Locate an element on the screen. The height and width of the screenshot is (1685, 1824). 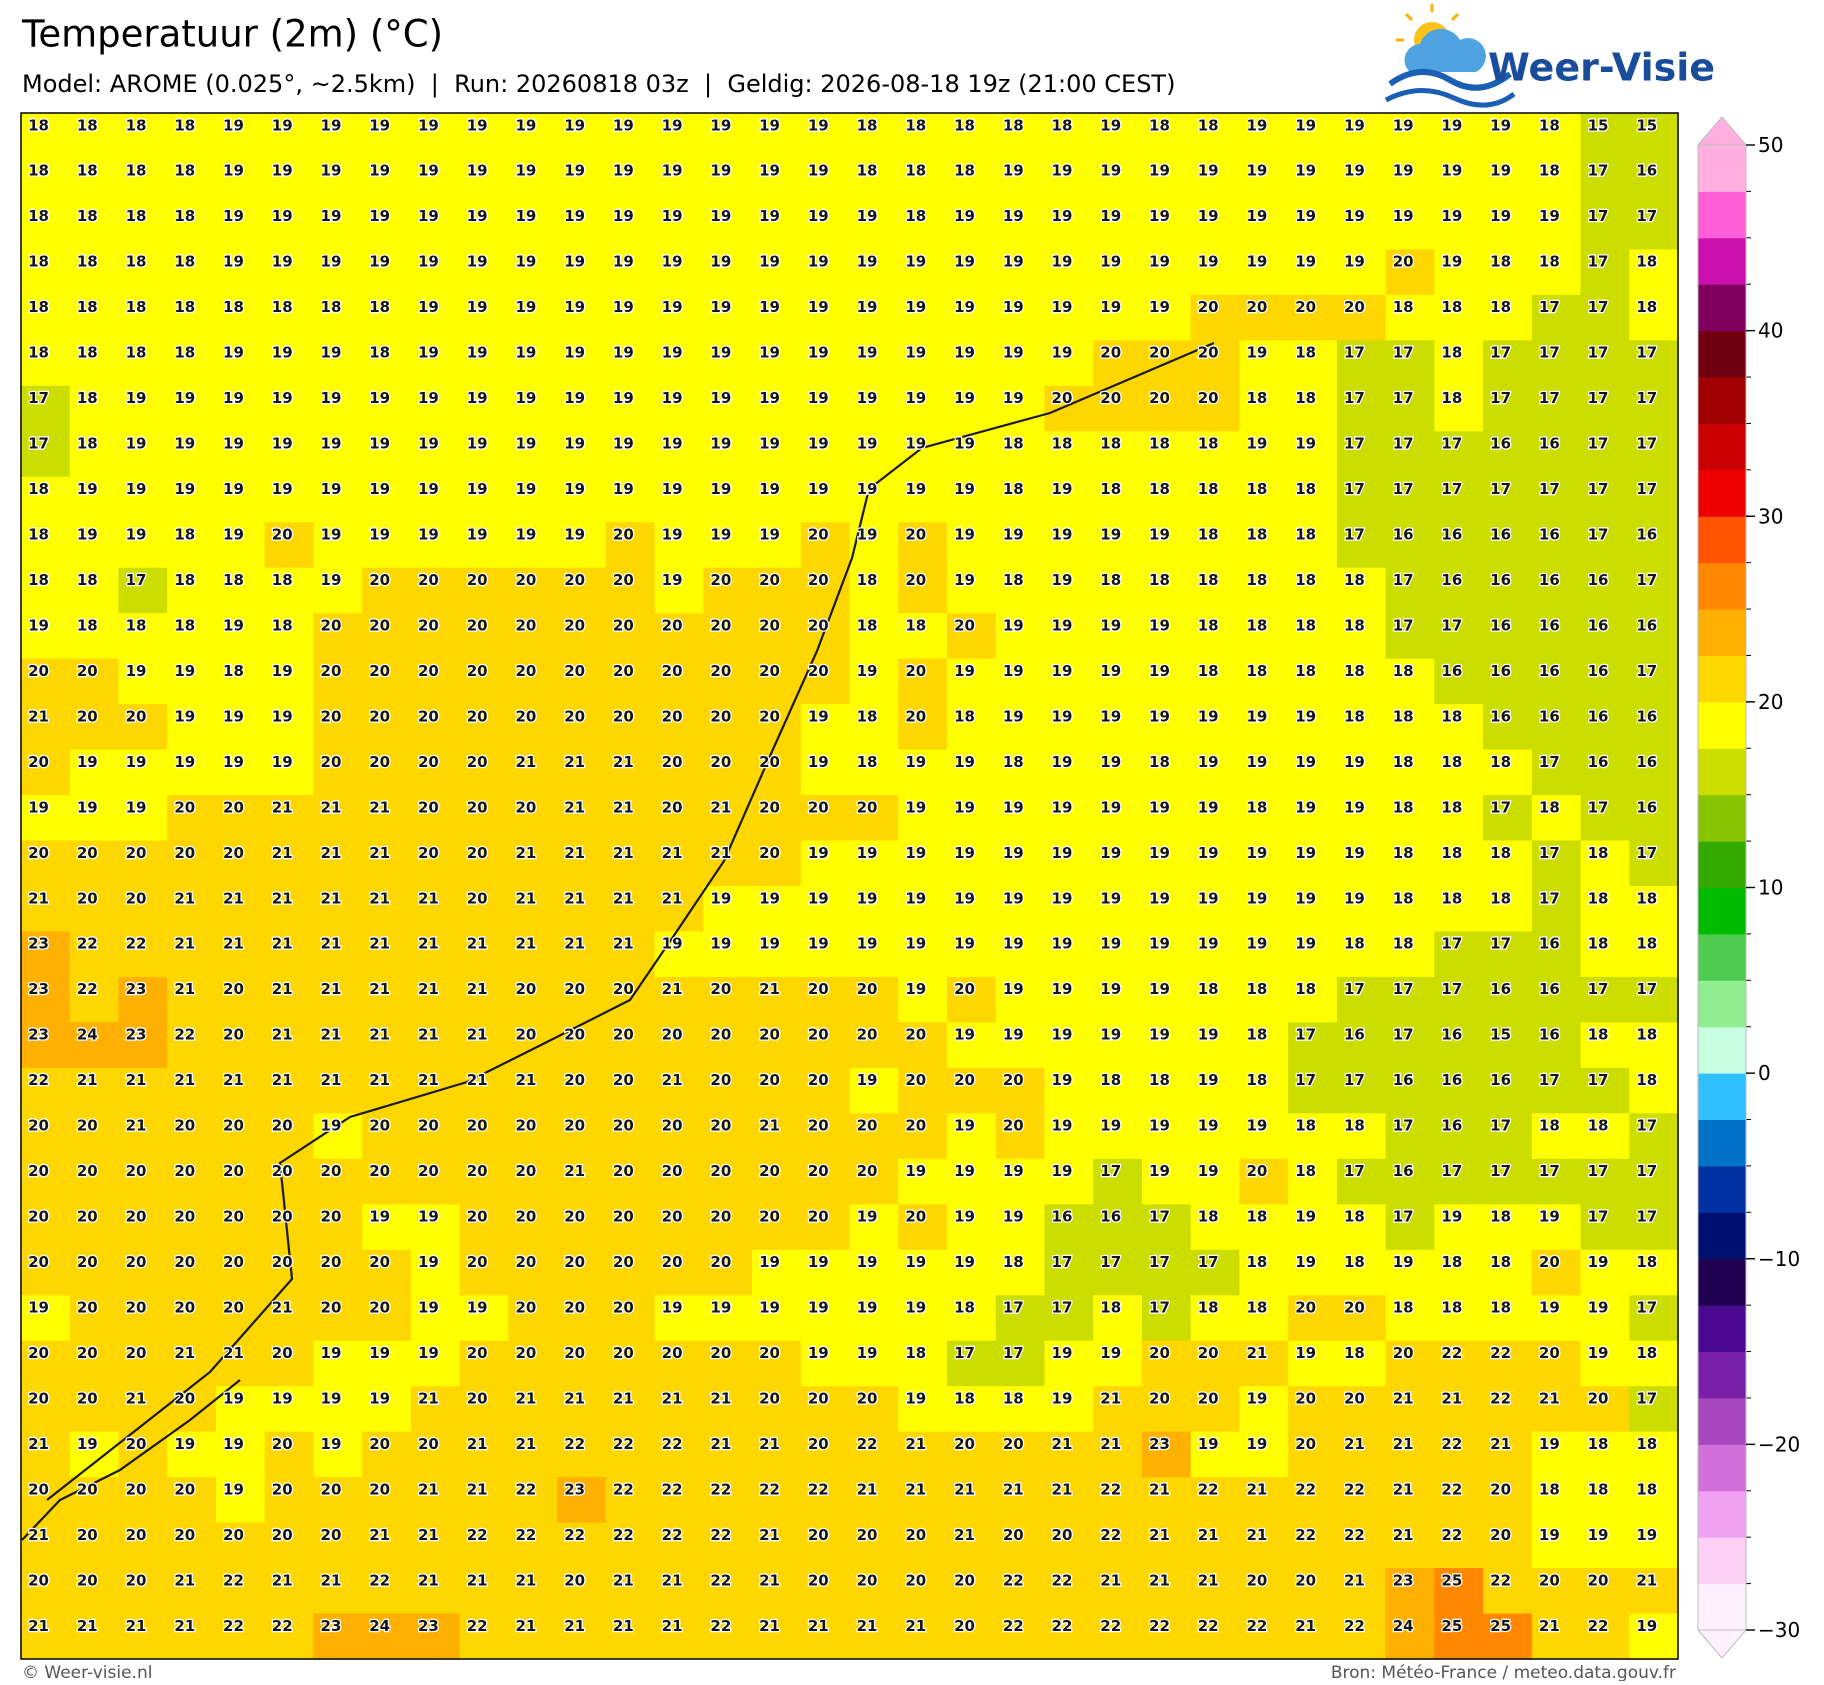
colorbar-band is located at coordinates (1722, 1421).